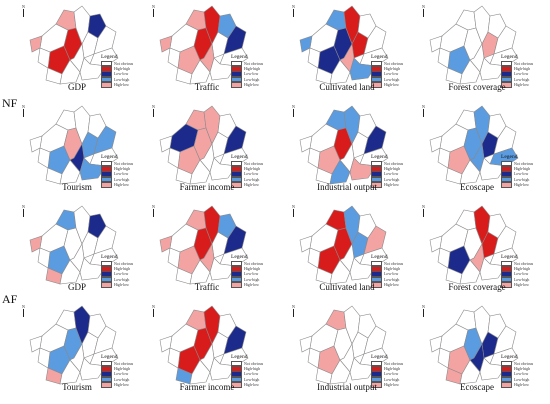 This screenshot has height=404, width=550. What do you see at coordinates (122, 79) in the screenshot?
I see `legend-label: Low-high` at bounding box center [122, 79].